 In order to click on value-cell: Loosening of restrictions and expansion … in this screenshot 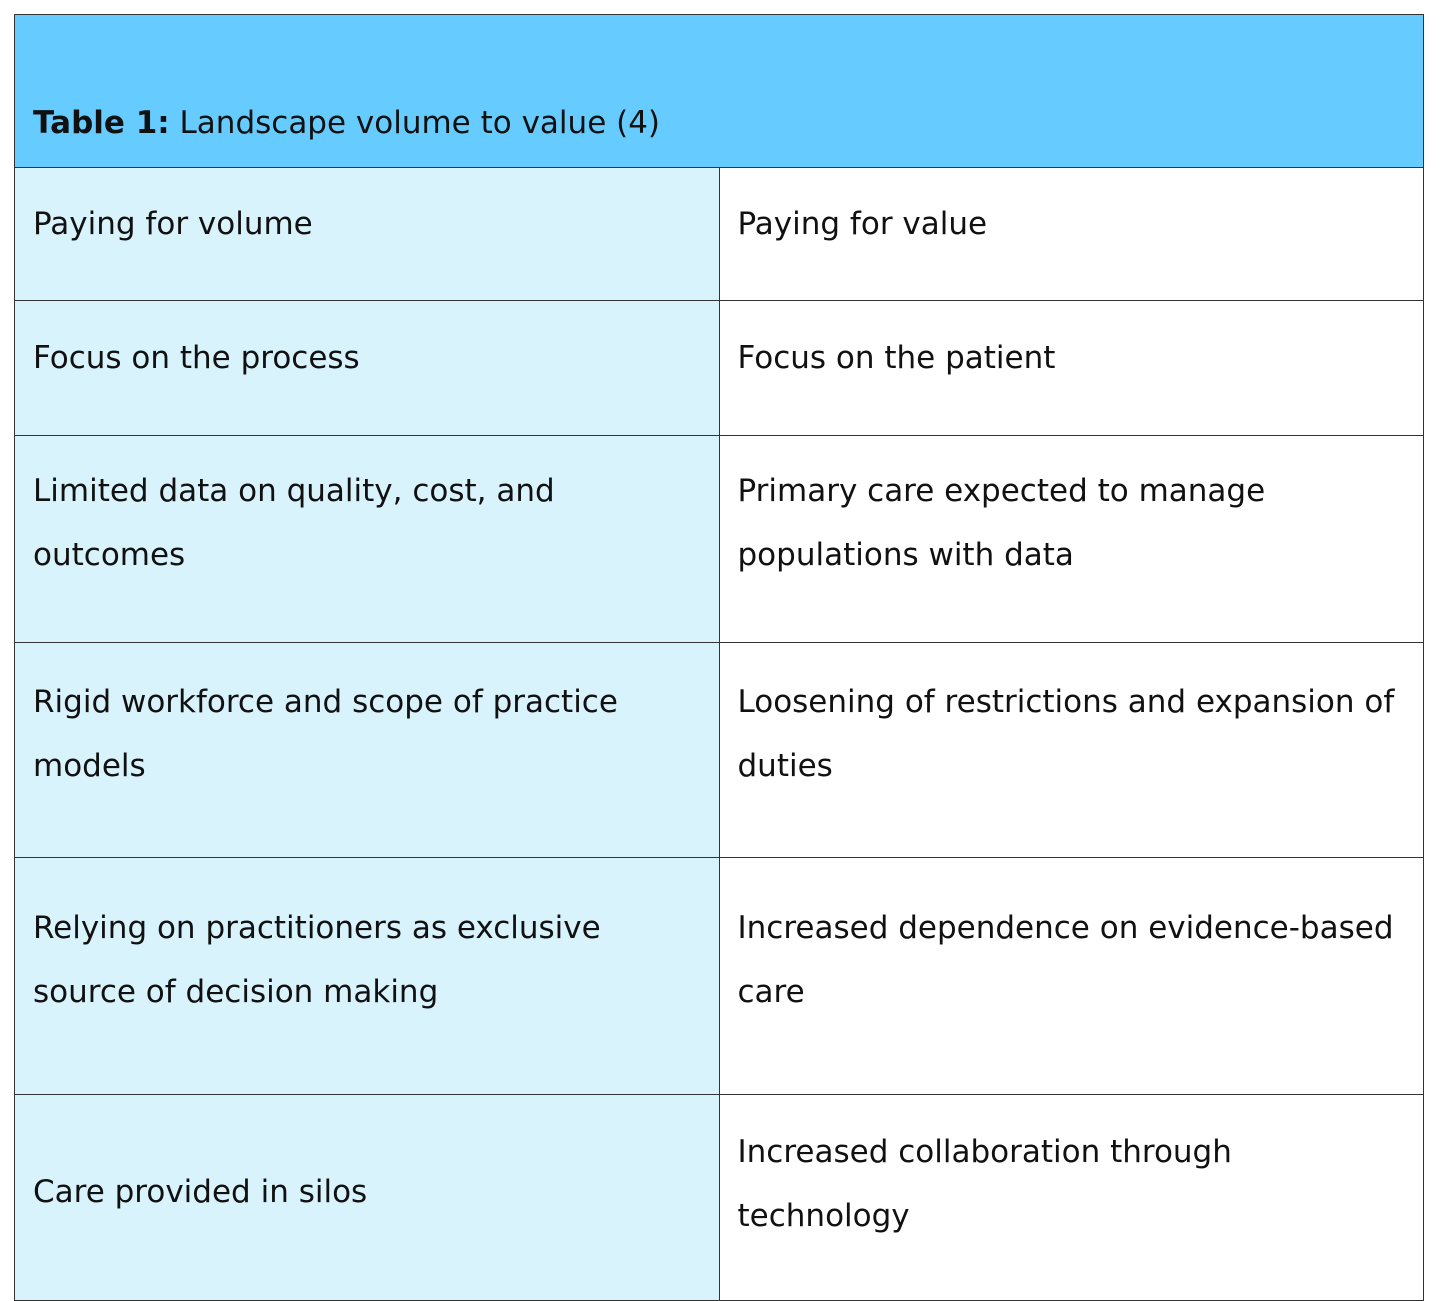, I will do `click(1071, 750)`.